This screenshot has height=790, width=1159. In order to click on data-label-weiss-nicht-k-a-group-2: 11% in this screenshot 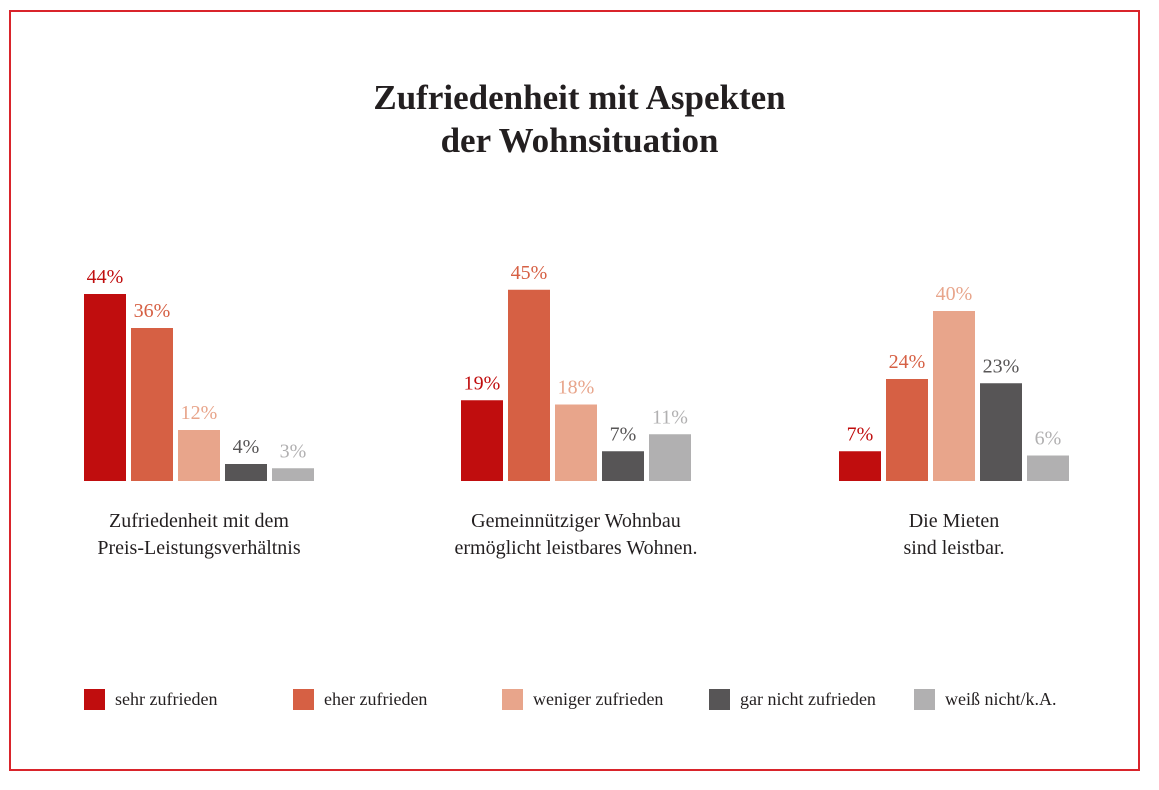, I will do `click(670, 417)`.